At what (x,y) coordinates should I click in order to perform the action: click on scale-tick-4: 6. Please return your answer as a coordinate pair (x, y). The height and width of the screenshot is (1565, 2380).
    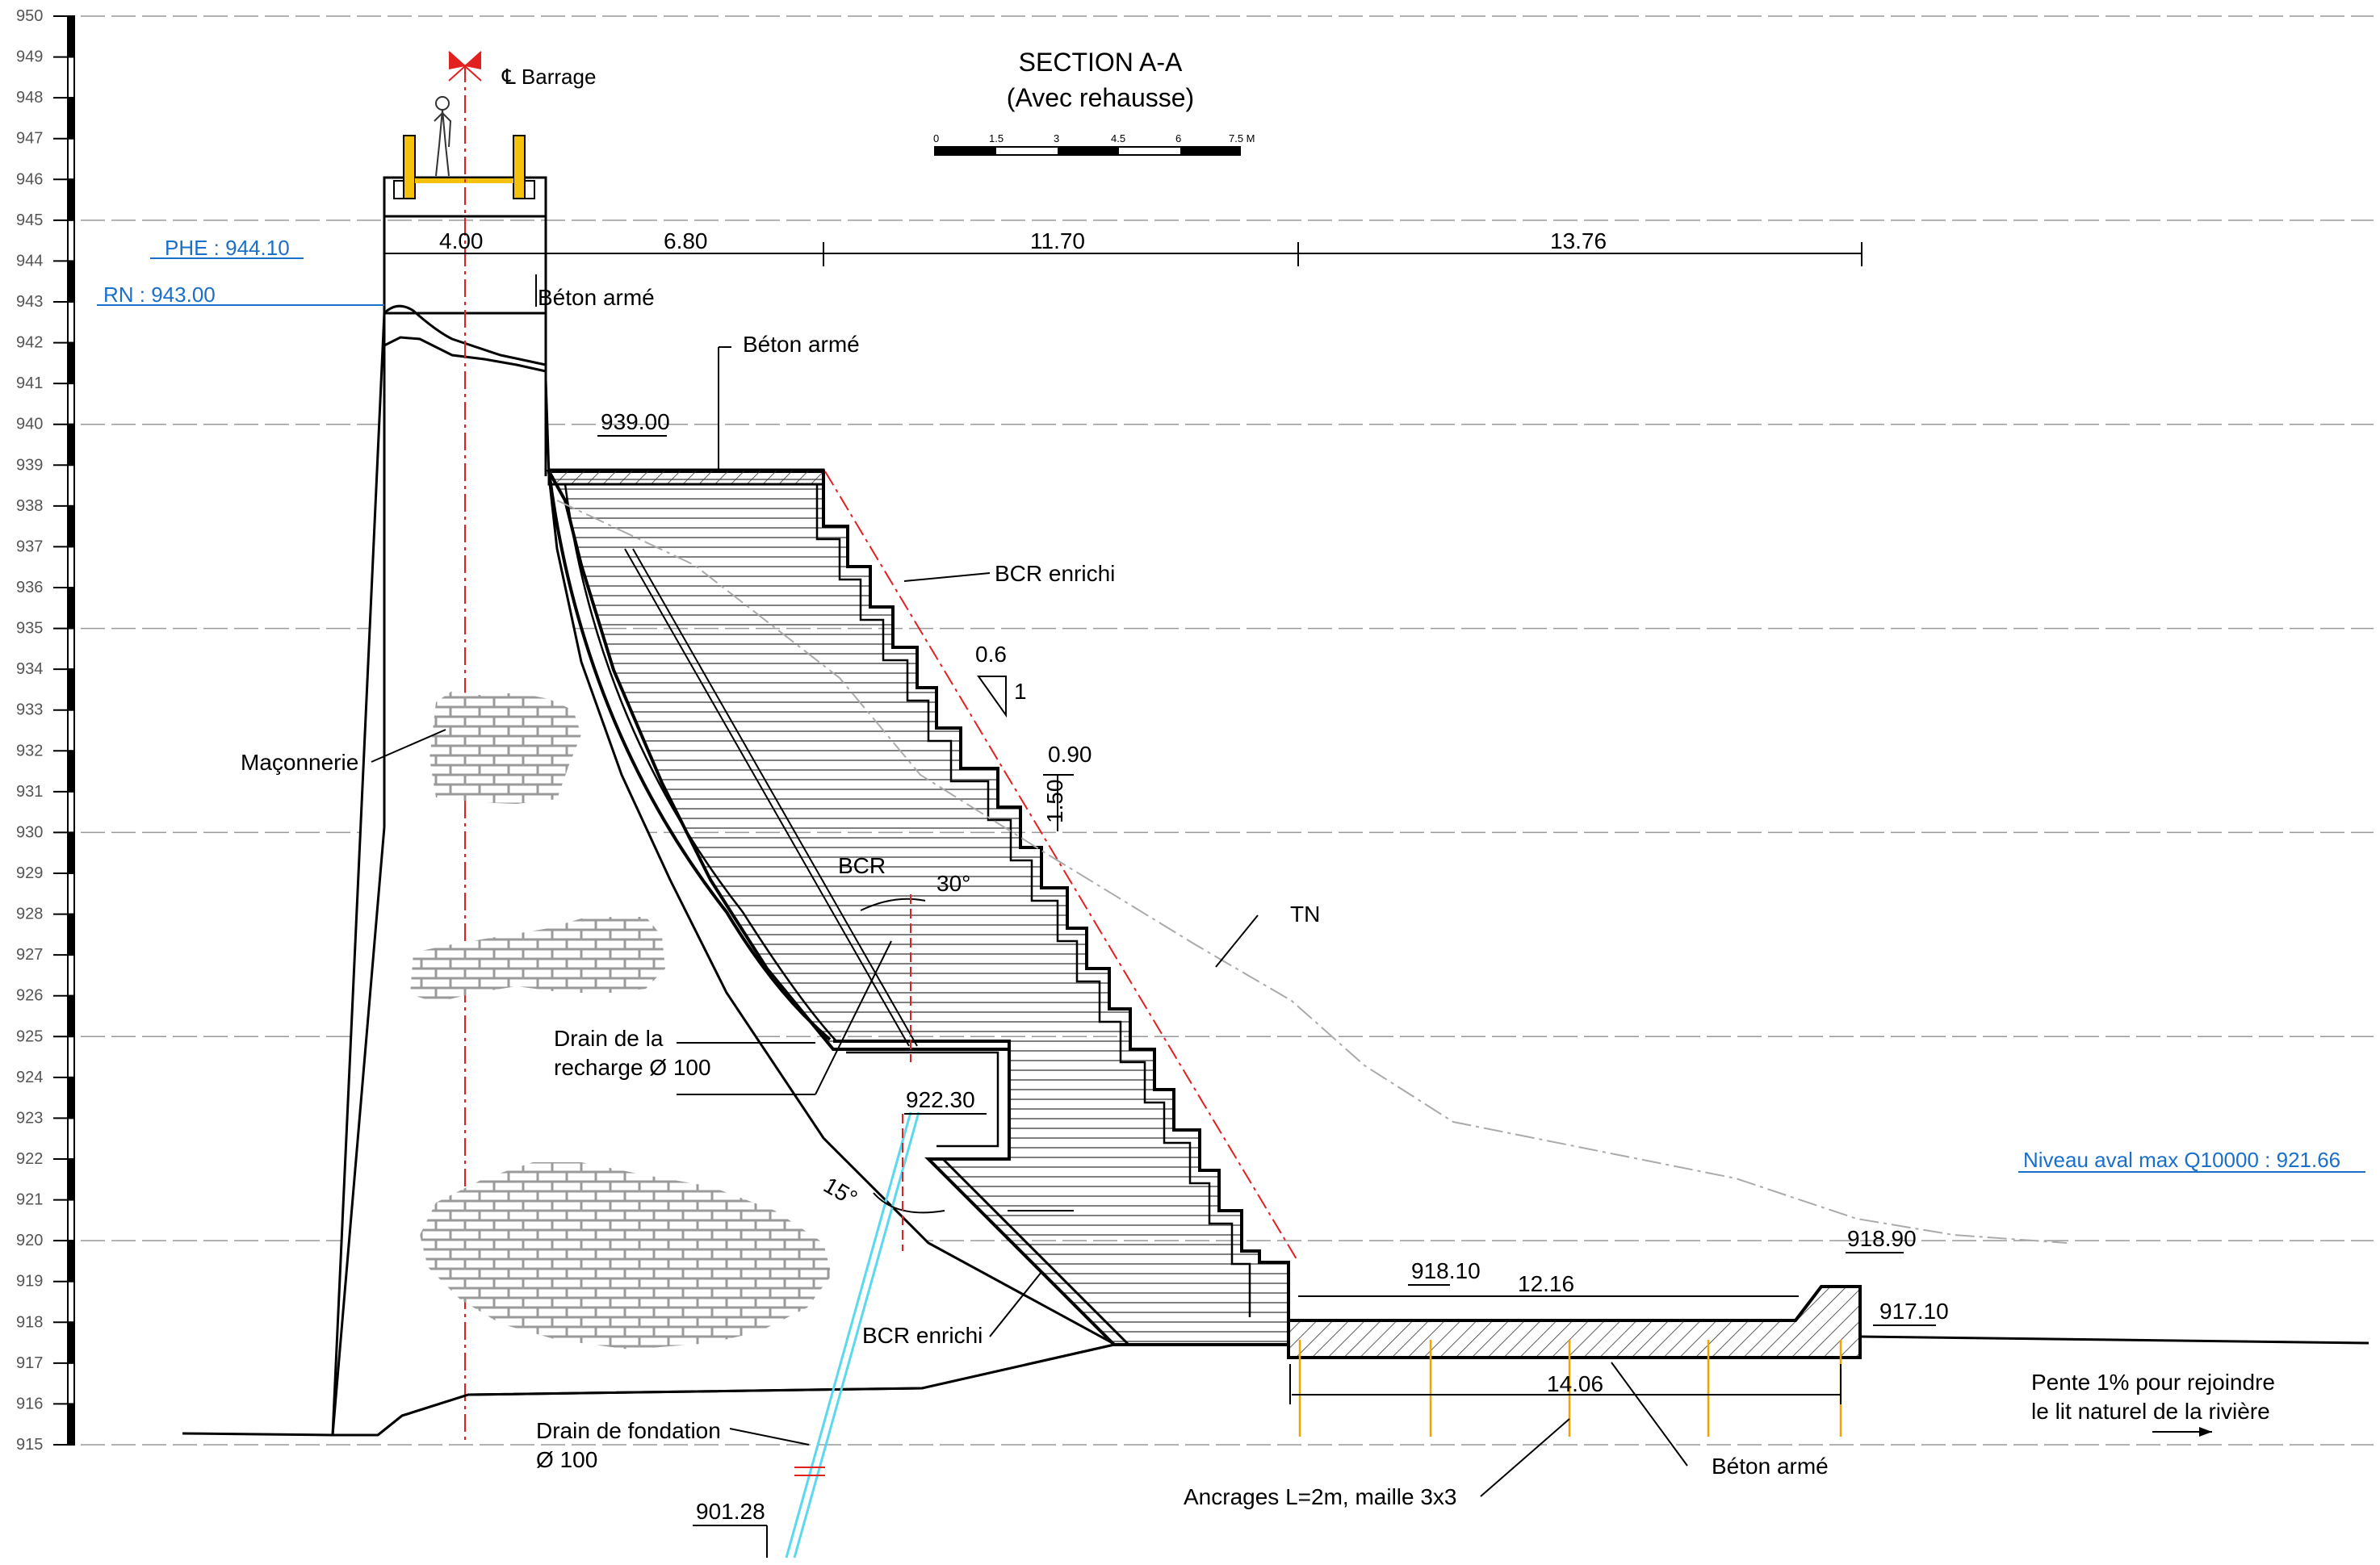
    Looking at the image, I should click on (1178, 138).